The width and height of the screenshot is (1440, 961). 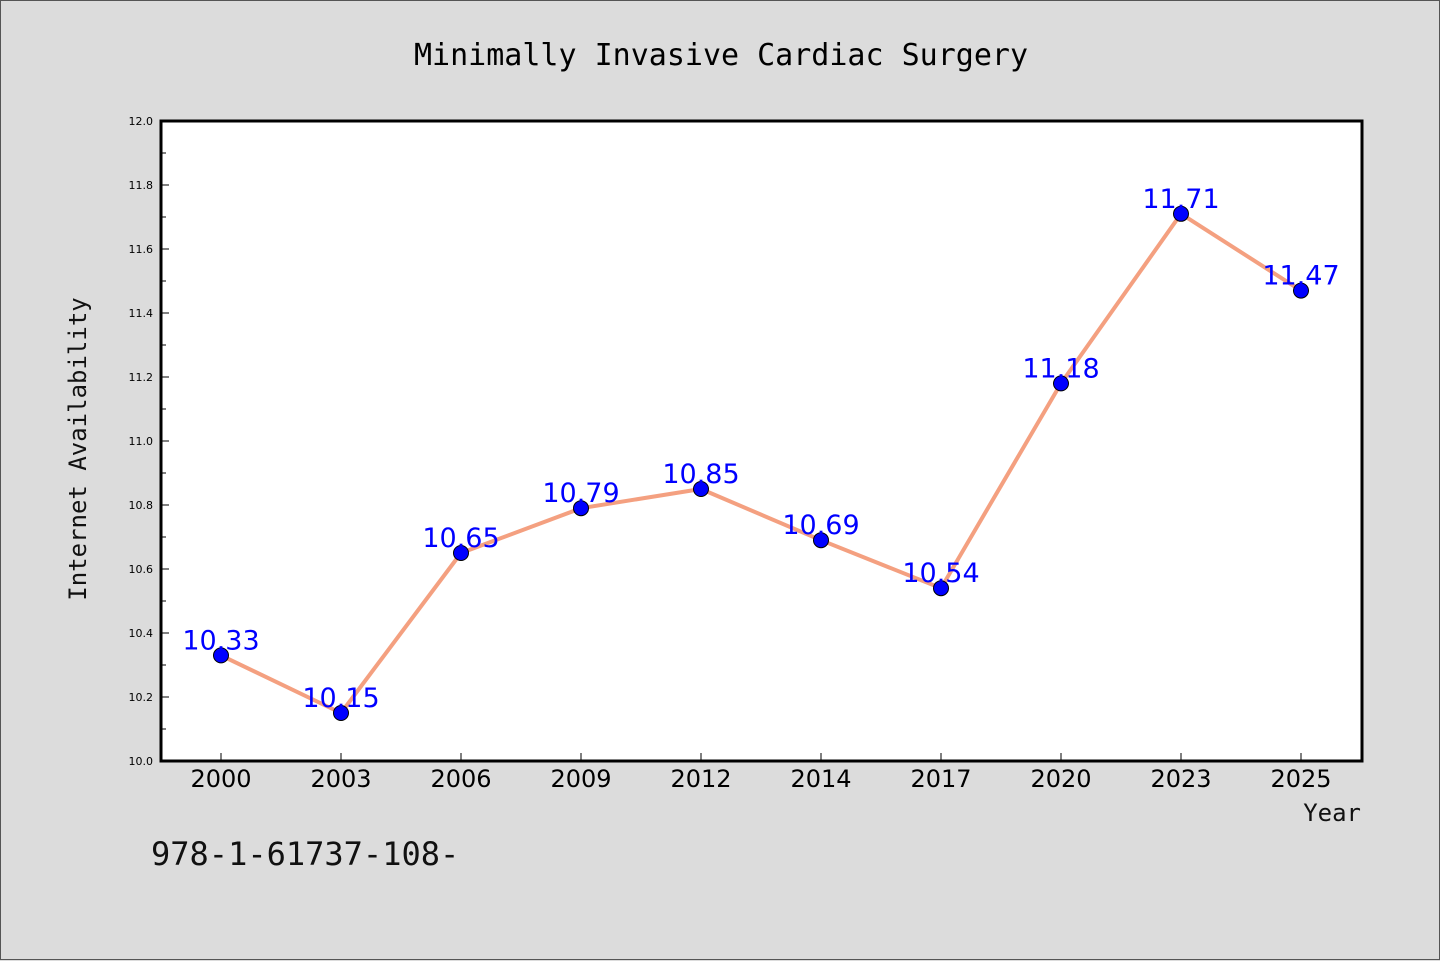 What do you see at coordinates (141, 121) in the screenshot?
I see `y-tick-label: 12.0` at bounding box center [141, 121].